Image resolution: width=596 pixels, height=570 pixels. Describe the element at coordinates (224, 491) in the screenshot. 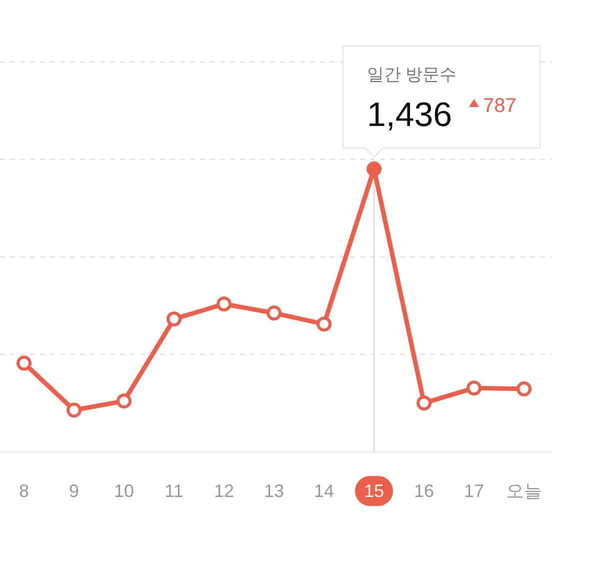

I see `x-tick-label: 12` at that location.